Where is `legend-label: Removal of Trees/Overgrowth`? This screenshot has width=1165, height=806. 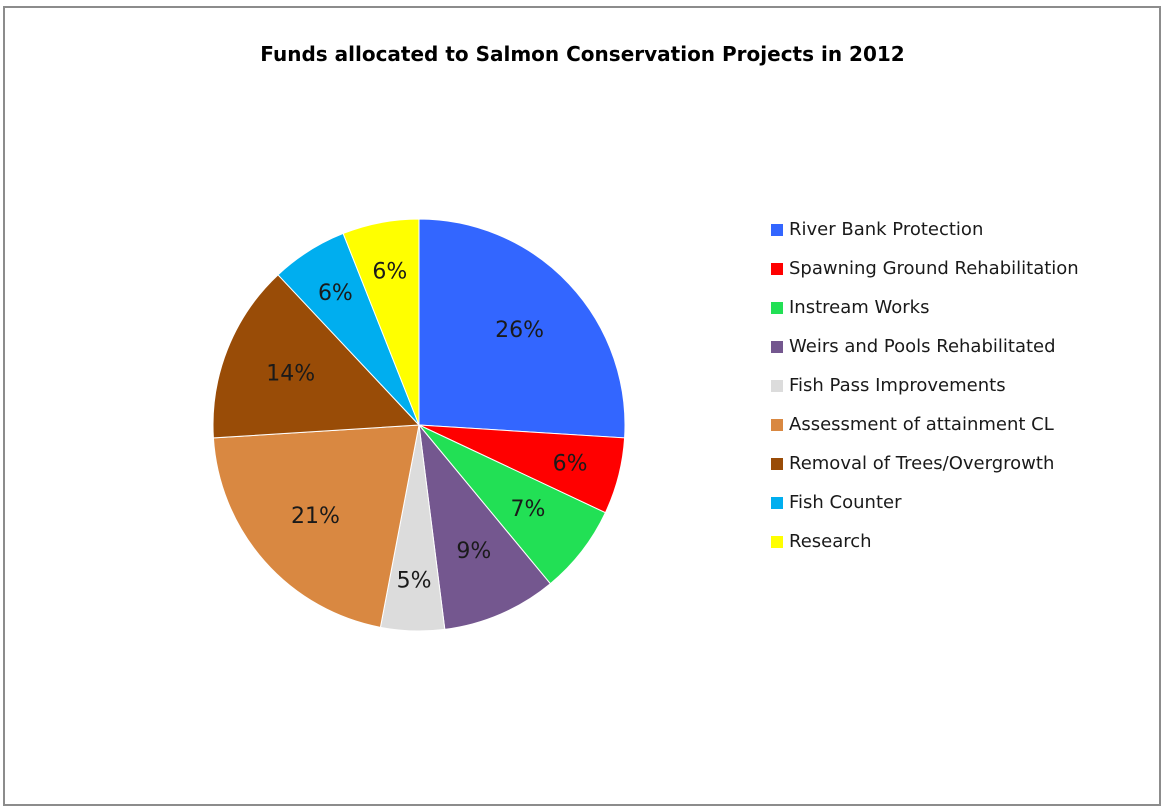 legend-label: Removal of Trees/Overgrowth is located at coordinates (922, 463).